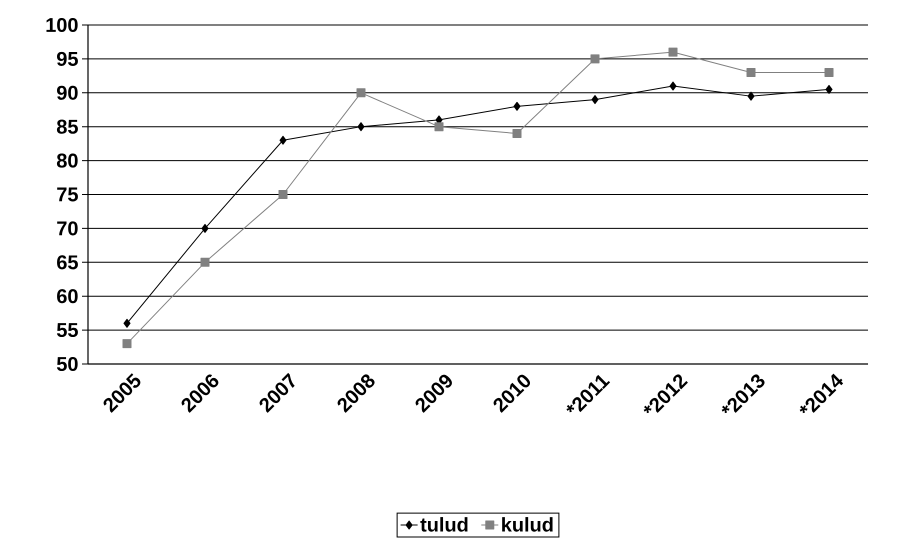 The image size is (908, 548). I want to click on y-tick-label: 100, so click(62, 25).